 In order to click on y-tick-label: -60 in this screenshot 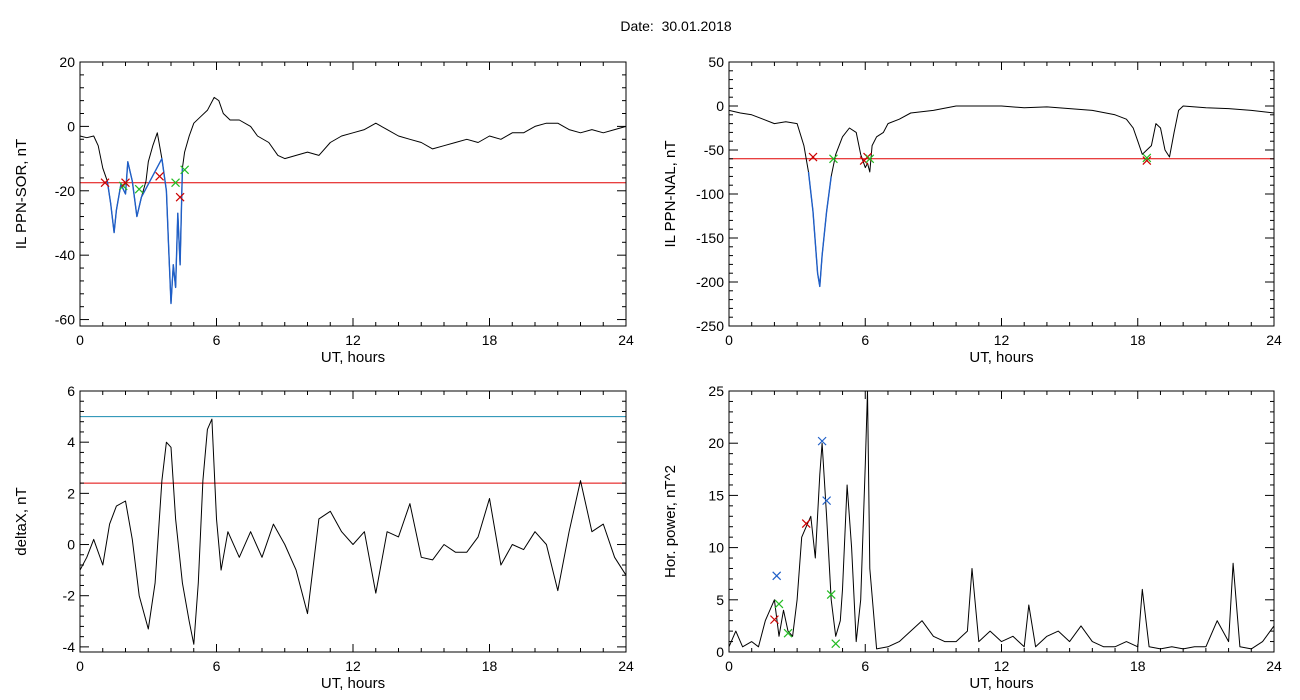, I will do `click(65, 320)`.